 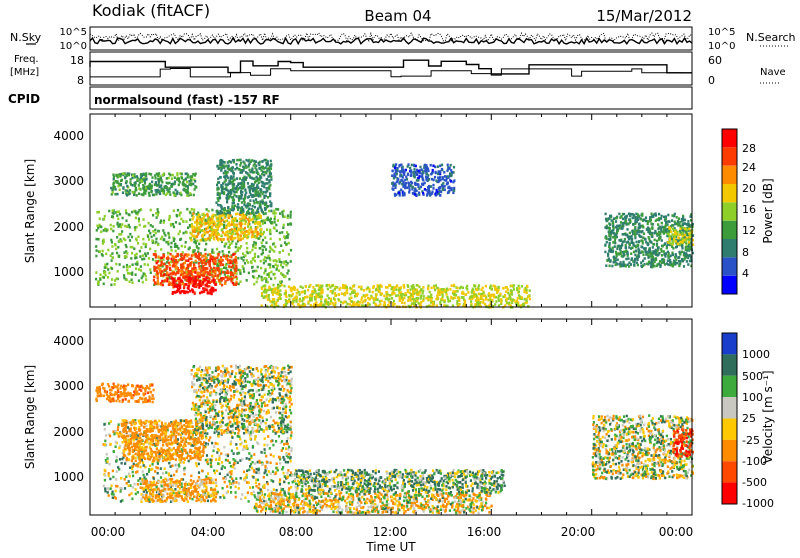 What do you see at coordinates (26, 37) in the screenshot?
I see `nsky-label: N.Sky` at bounding box center [26, 37].